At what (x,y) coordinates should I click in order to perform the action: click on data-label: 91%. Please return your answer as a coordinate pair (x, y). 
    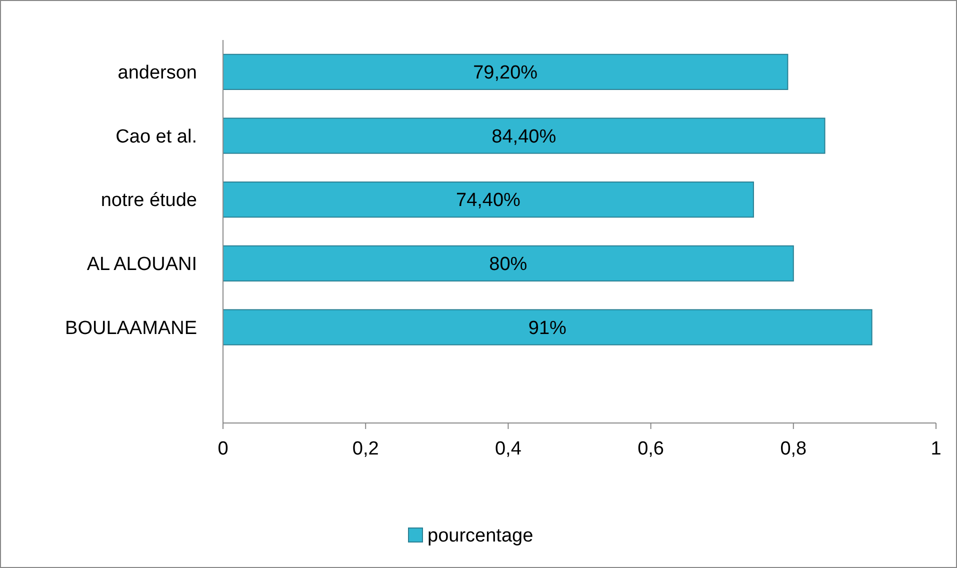
    Looking at the image, I should click on (547, 328).